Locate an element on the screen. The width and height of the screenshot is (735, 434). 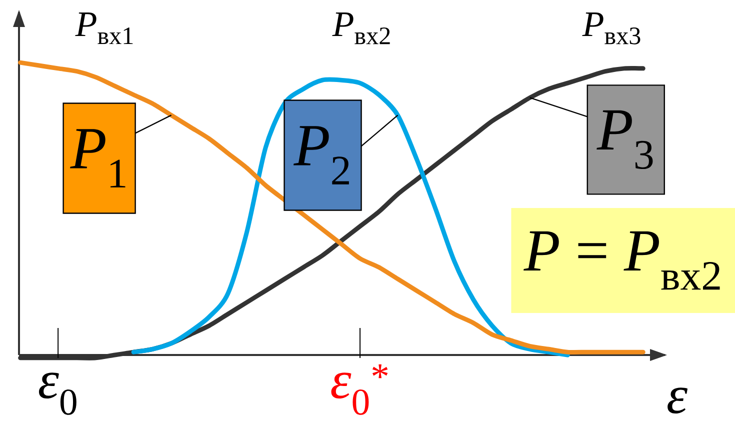
series-label: P$_{3}$ is located at coordinates (624, 140).